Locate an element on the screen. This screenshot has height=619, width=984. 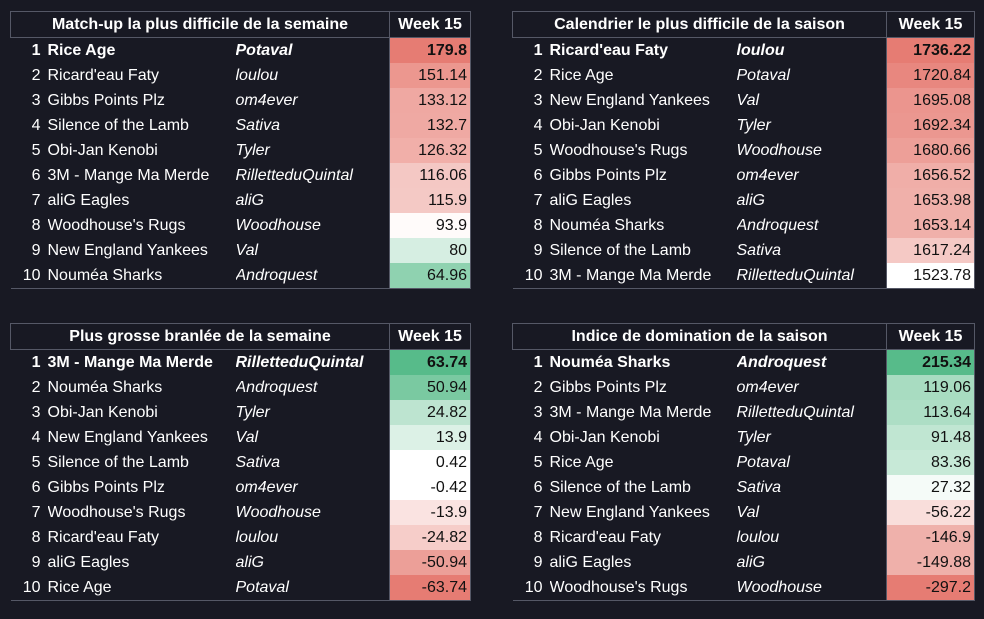
table-row: 7 New England Yankees Val -56.22 is located at coordinates (744, 512).